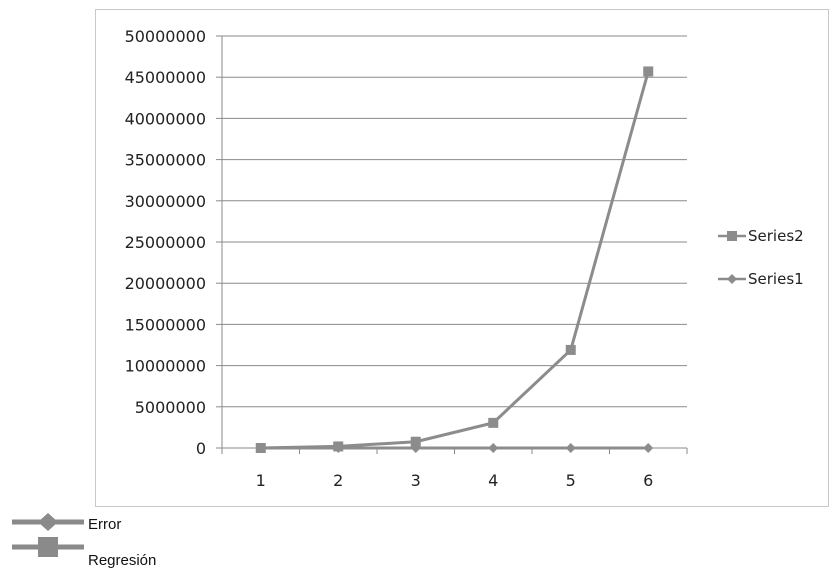 The image size is (831, 569). I want to click on y-tick-label: 10000000, so click(165, 366).